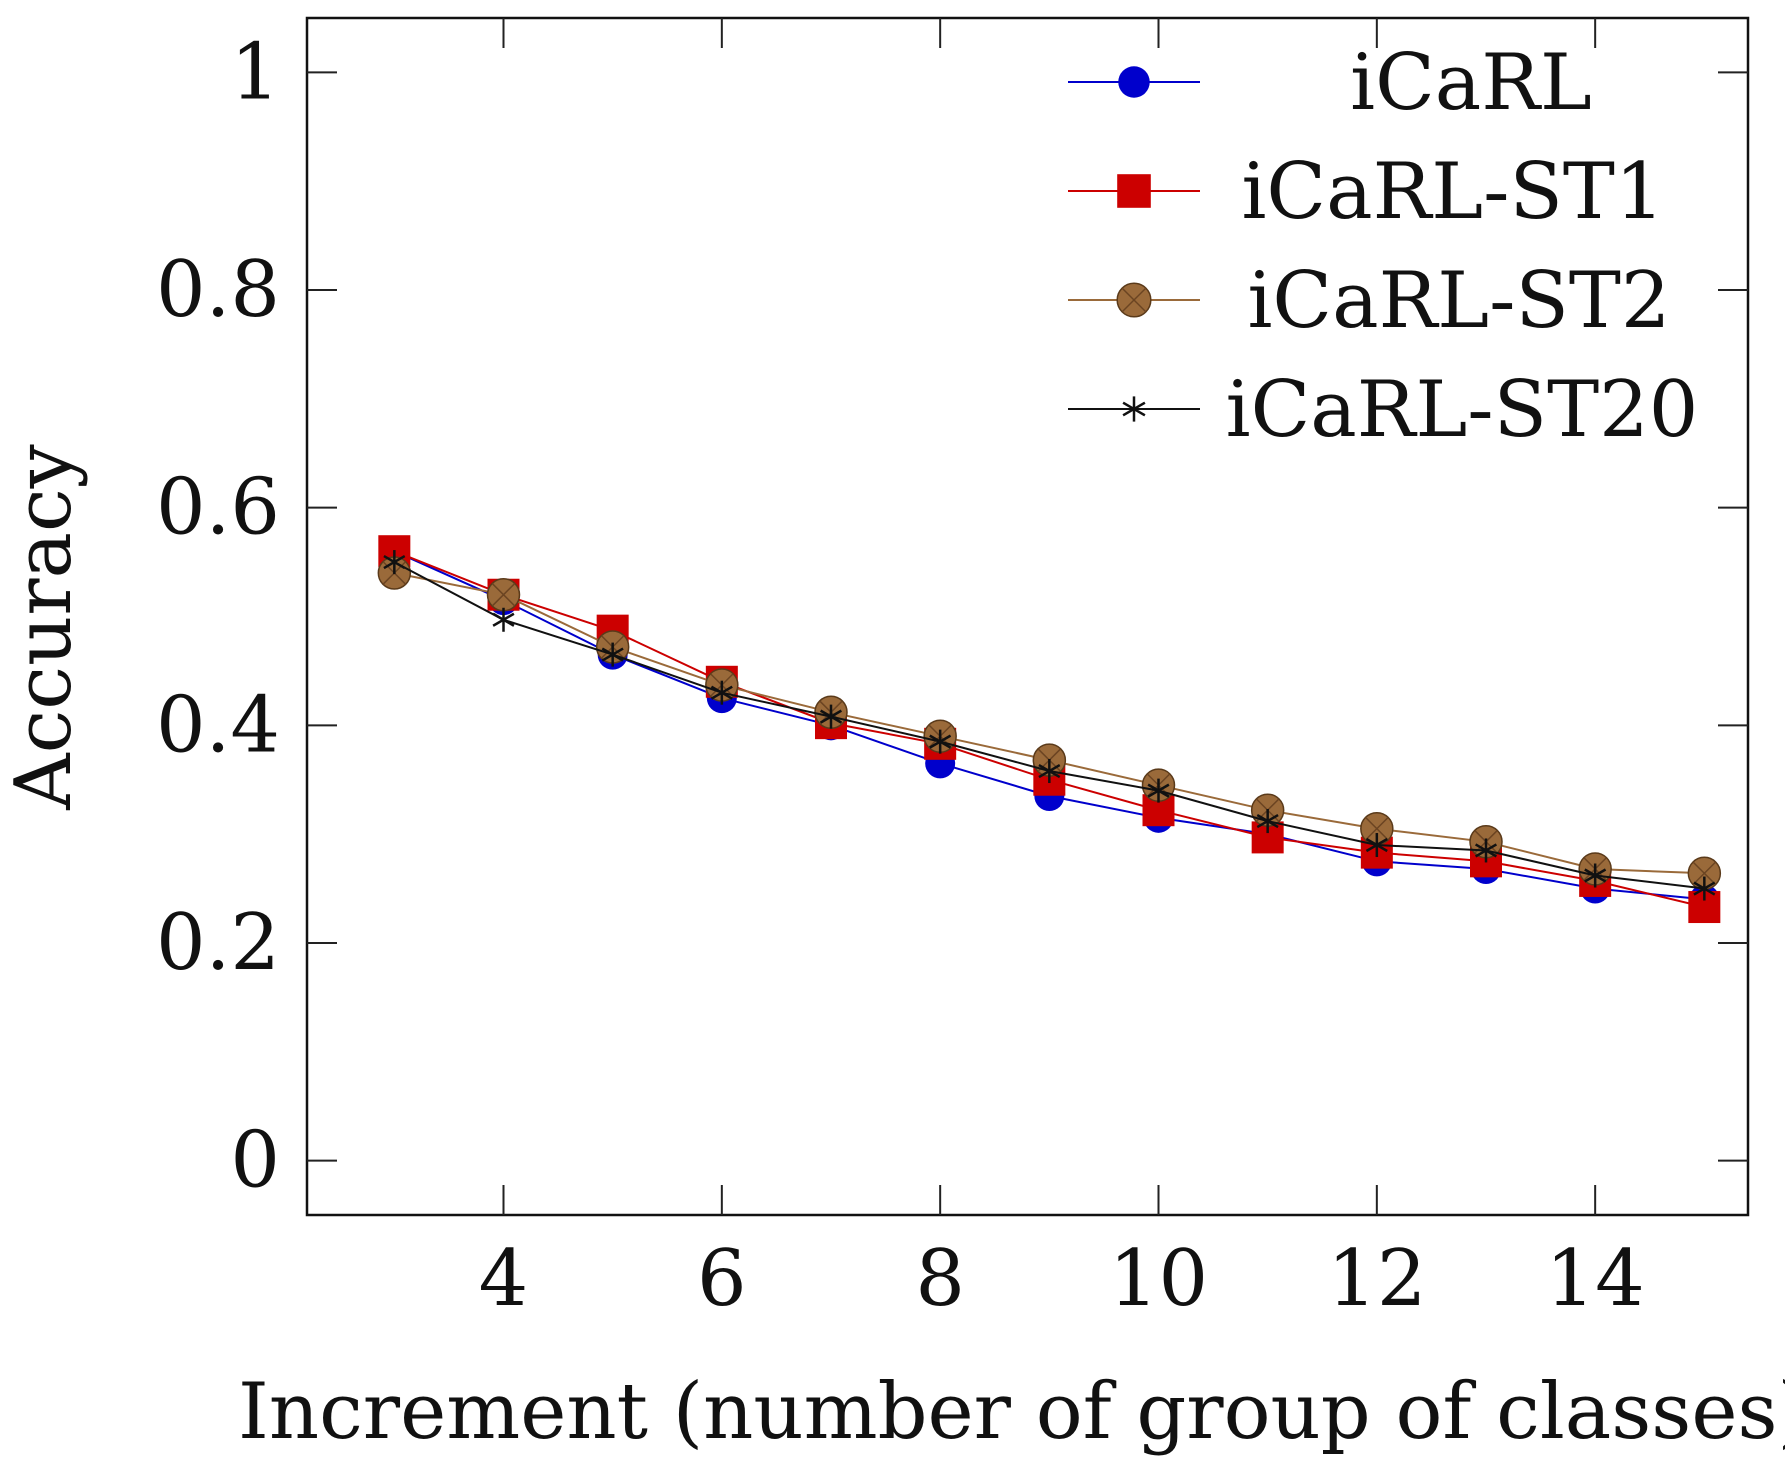 This screenshot has height=1463, width=1785. What do you see at coordinates (1462, 410) in the screenshot?
I see `legend-label: iCaRL-ST20` at bounding box center [1462, 410].